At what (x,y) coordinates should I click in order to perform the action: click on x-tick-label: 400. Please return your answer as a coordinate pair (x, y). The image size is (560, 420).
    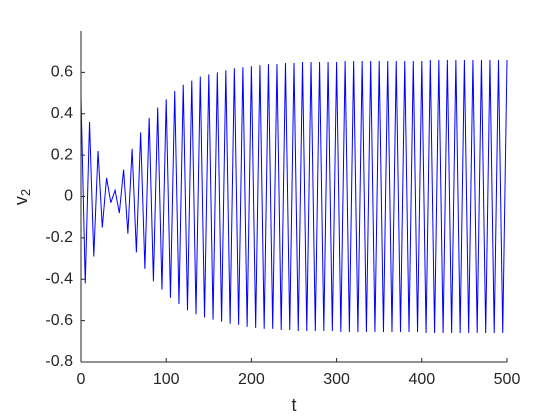
    Looking at the image, I should click on (421, 379).